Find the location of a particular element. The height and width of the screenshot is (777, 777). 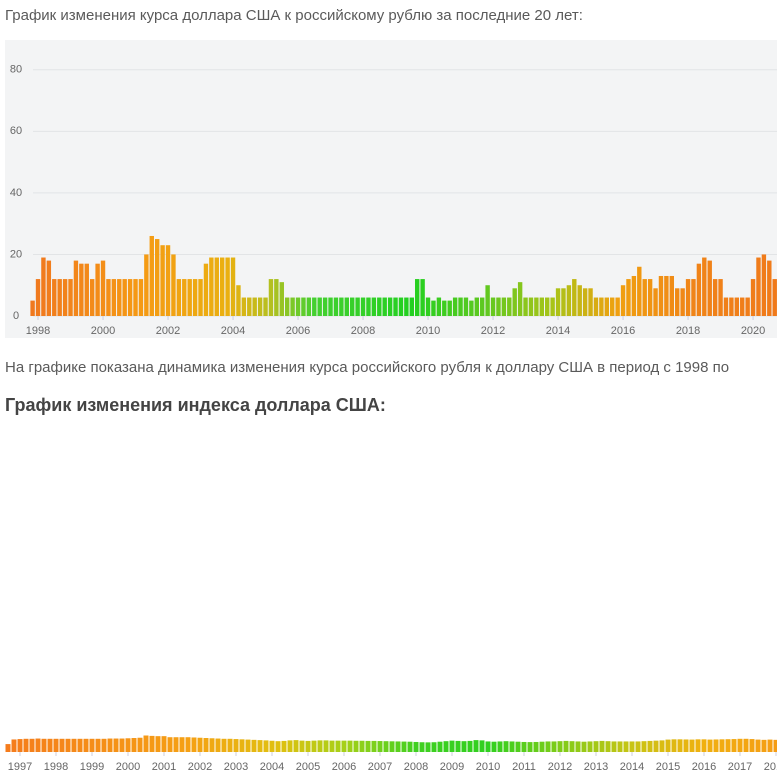

x-tick-label: 2000 is located at coordinates (103, 331).